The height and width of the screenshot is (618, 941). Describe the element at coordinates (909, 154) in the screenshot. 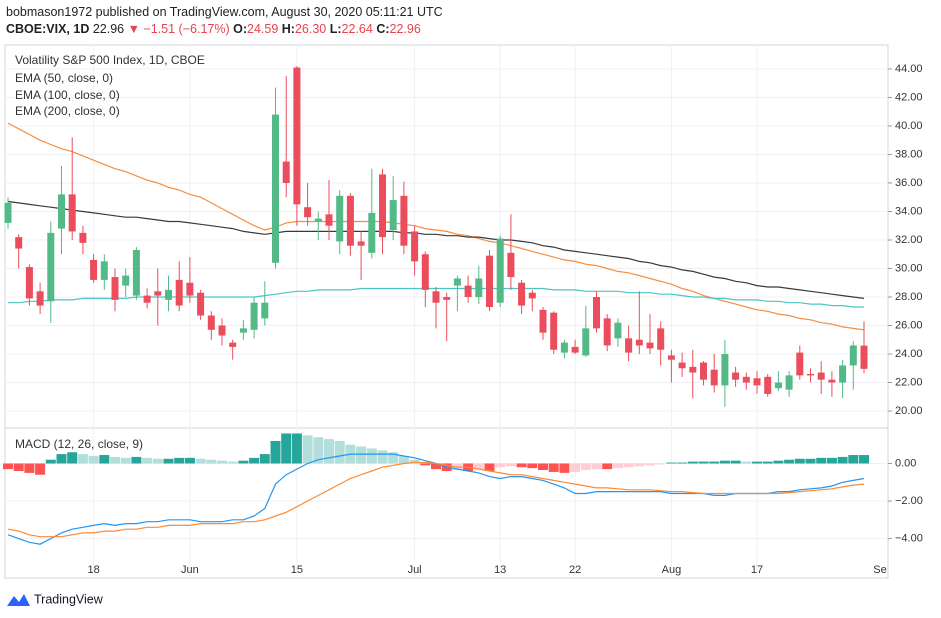

I see `y-tick-label: 38.00` at that location.